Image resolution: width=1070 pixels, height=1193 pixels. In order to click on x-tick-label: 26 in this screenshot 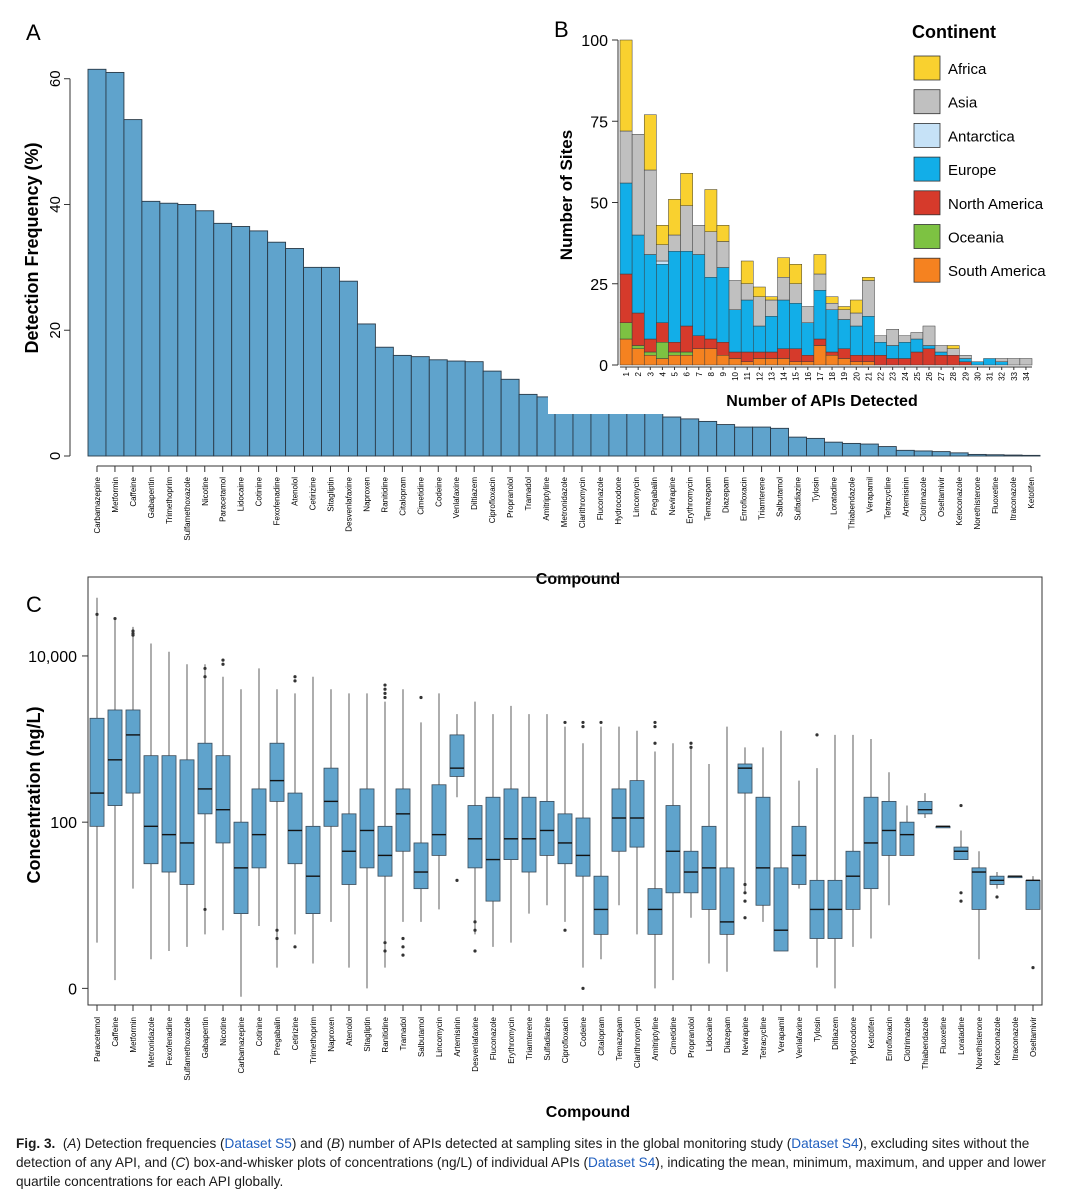, I will do `click(929, 375)`.